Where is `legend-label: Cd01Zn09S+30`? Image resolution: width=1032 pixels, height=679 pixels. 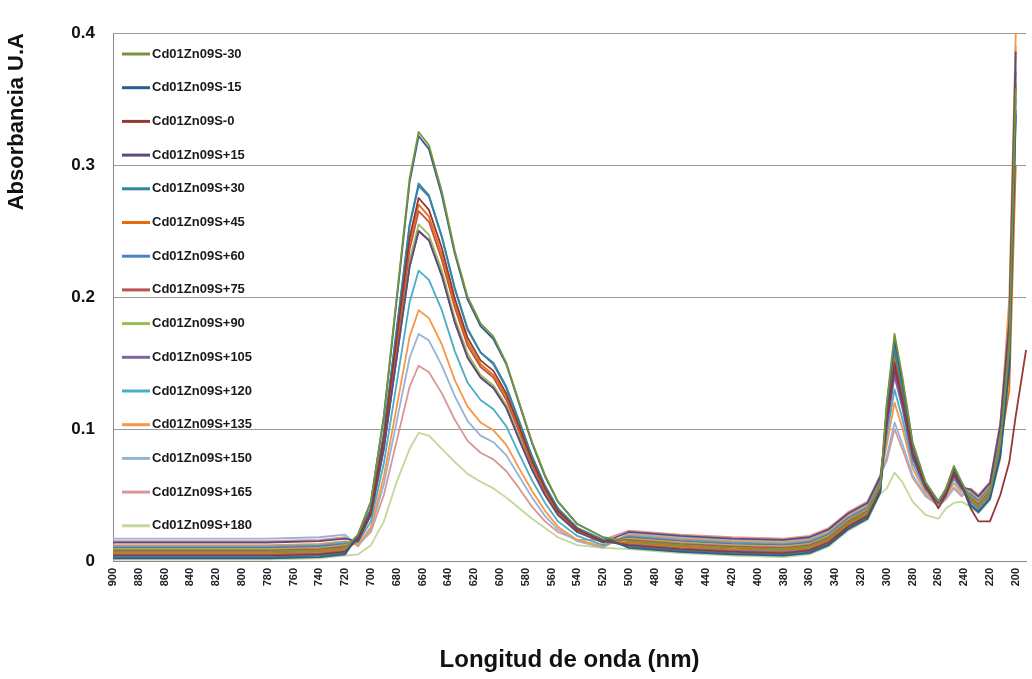
legend-label: Cd01Zn09S+30 is located at coordinates (198, 188).